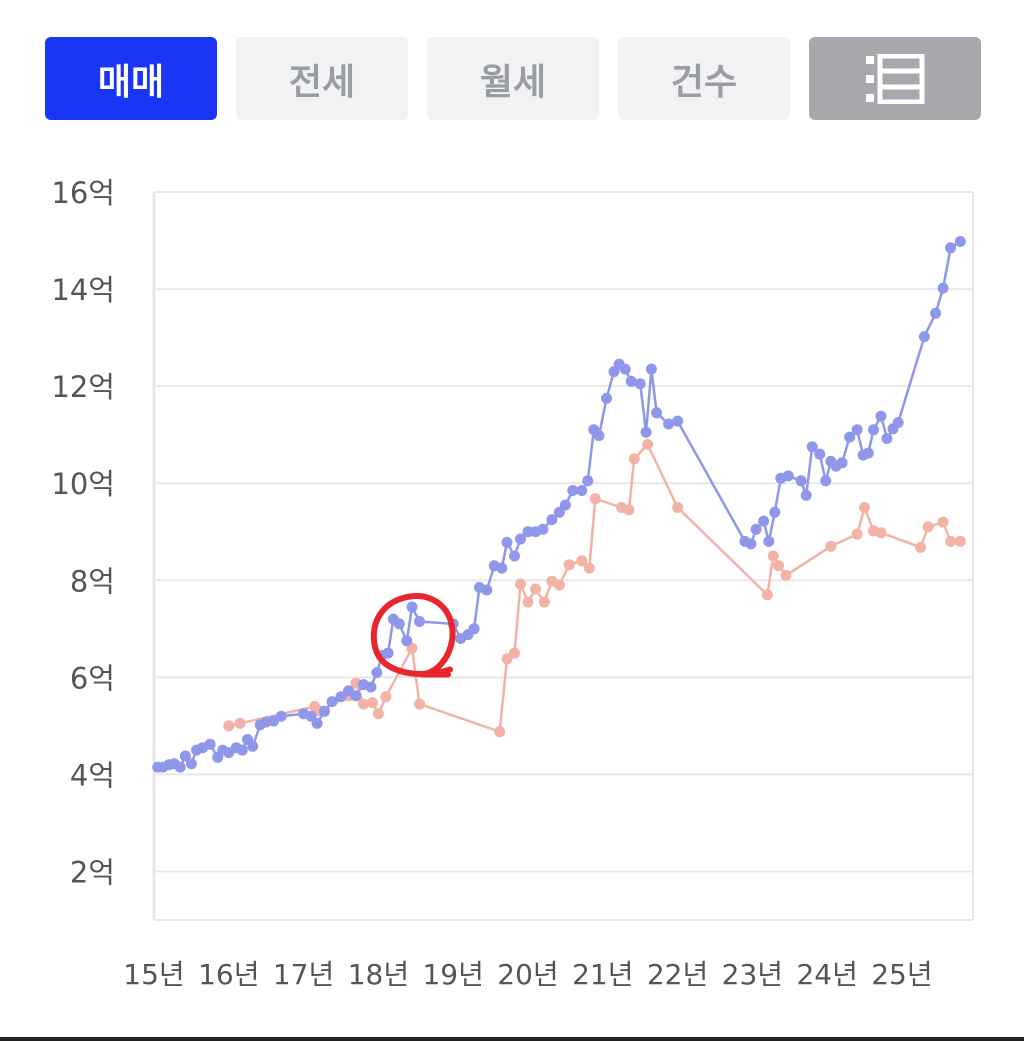 The width and height of the screenshot is (1024, 1041). I want to click on y-tick-label: 6억, so click(92, 678).